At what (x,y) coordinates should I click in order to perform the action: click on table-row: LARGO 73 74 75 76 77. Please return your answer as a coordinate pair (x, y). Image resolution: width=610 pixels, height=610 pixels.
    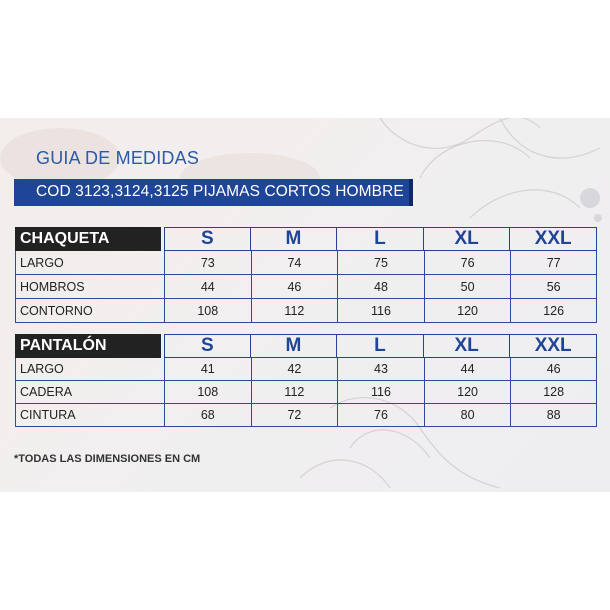
    Looking at the image, I should click on (306, 263).